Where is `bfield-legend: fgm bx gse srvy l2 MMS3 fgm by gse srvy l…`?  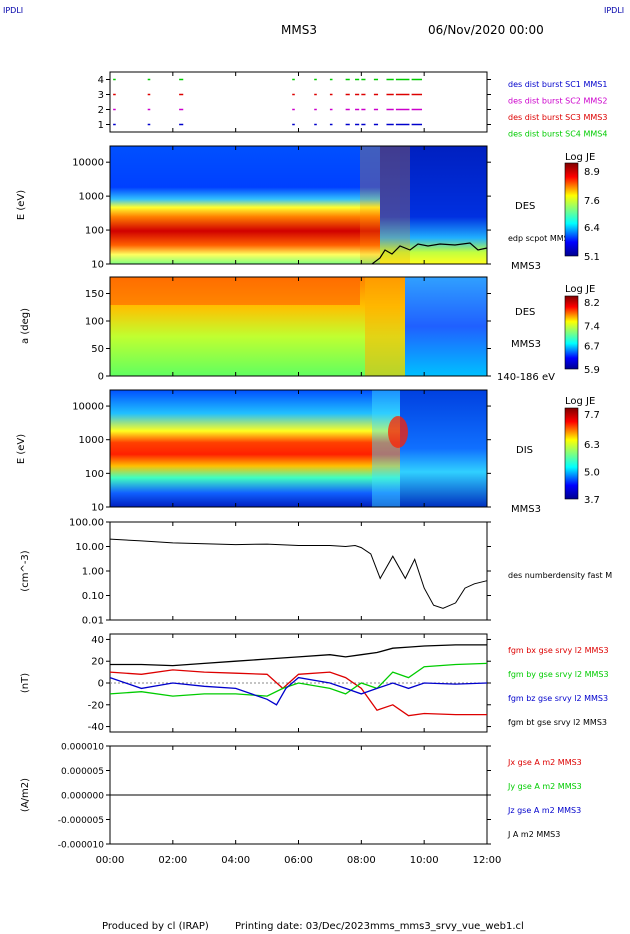
bfield-legend: fgm bx gse srvy l2 MMS3 fgm by gse srvy l… is located at coordinates (558, 686).